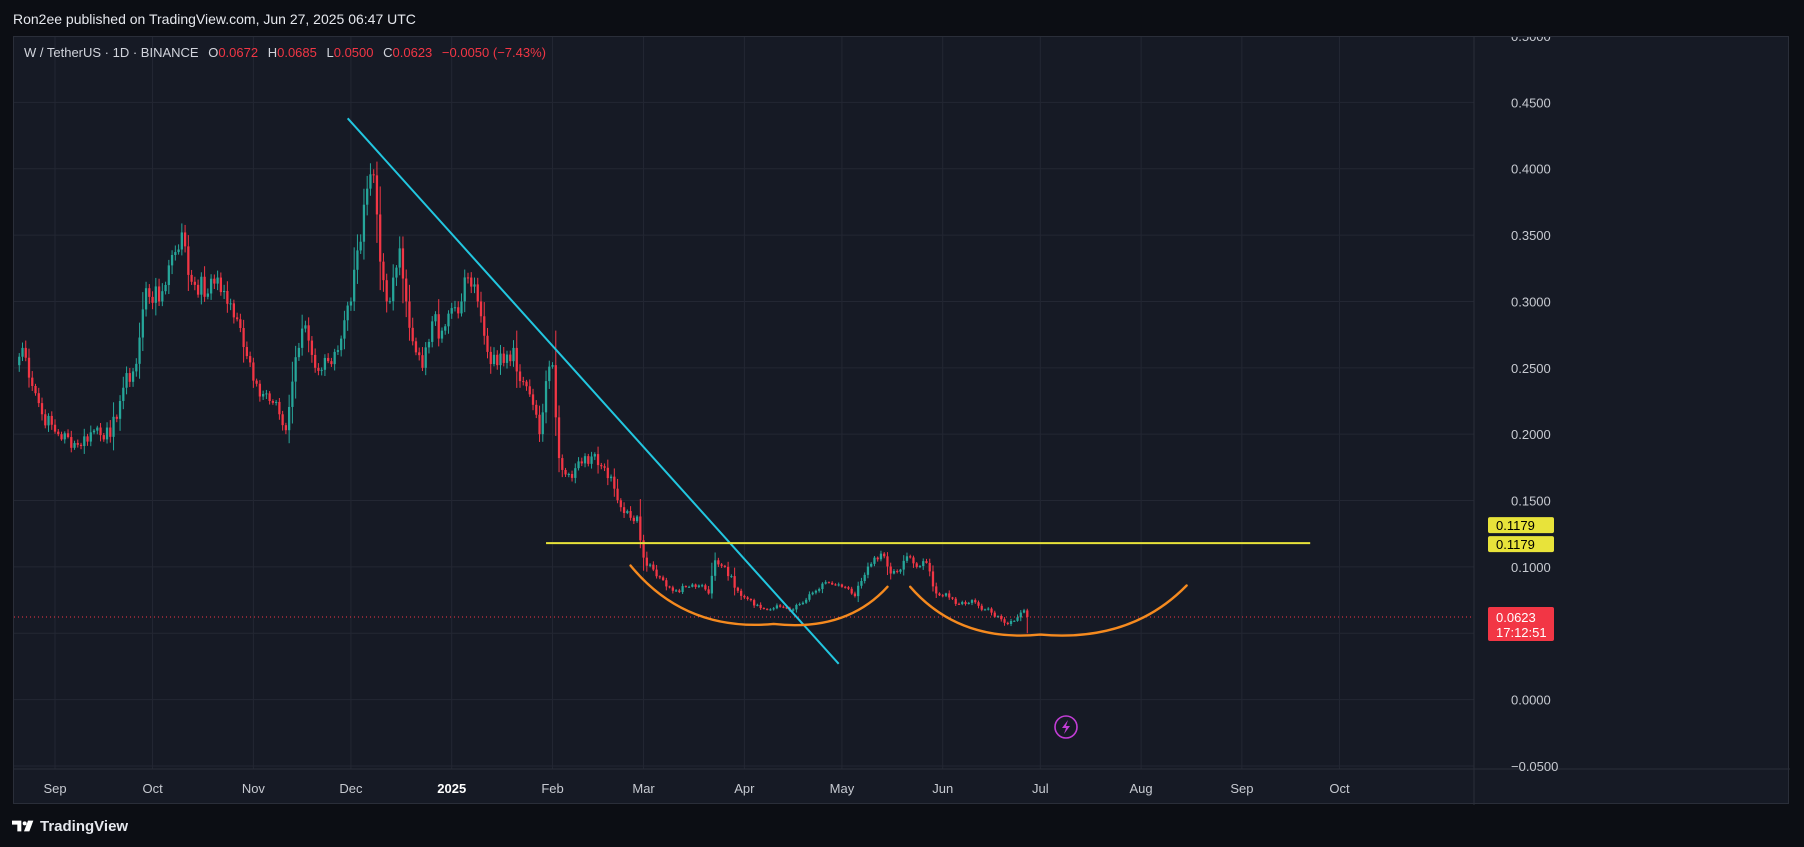 This screenshot has width=1804, height=847. I want to click on y-tick-label: 0.2000, so click(1531, 434).